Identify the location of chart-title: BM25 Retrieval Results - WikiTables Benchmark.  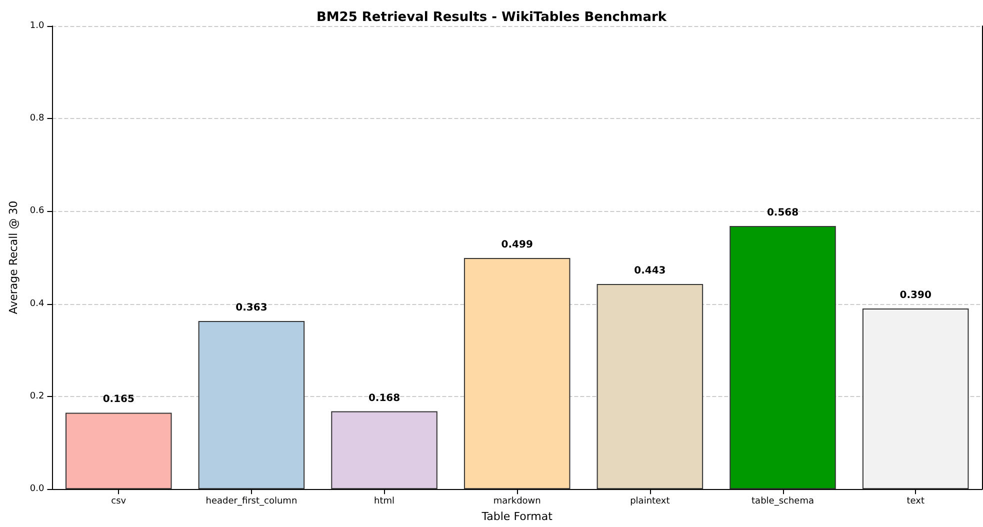
(491, 17).